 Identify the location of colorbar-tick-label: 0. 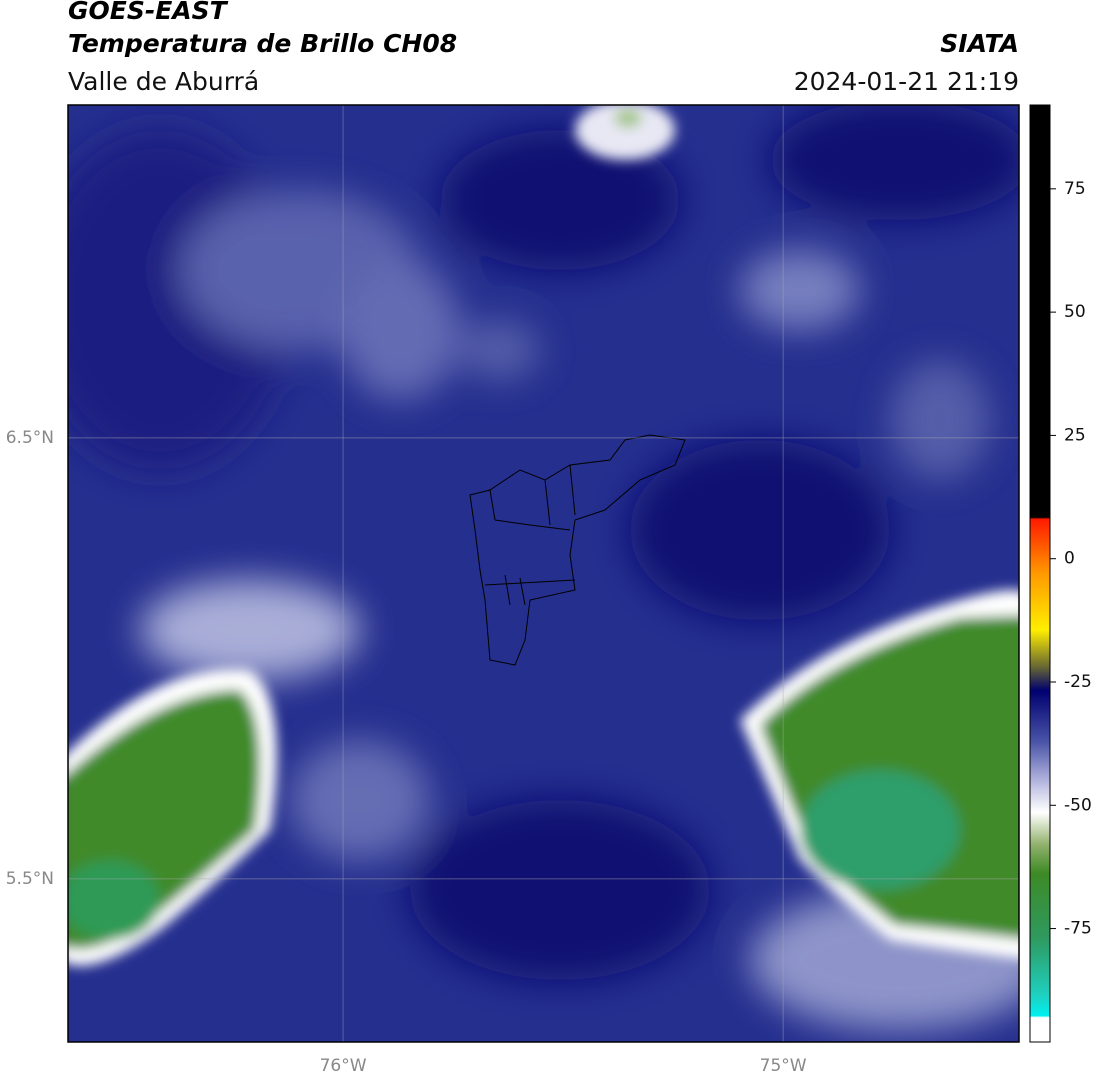
(1069, 559).